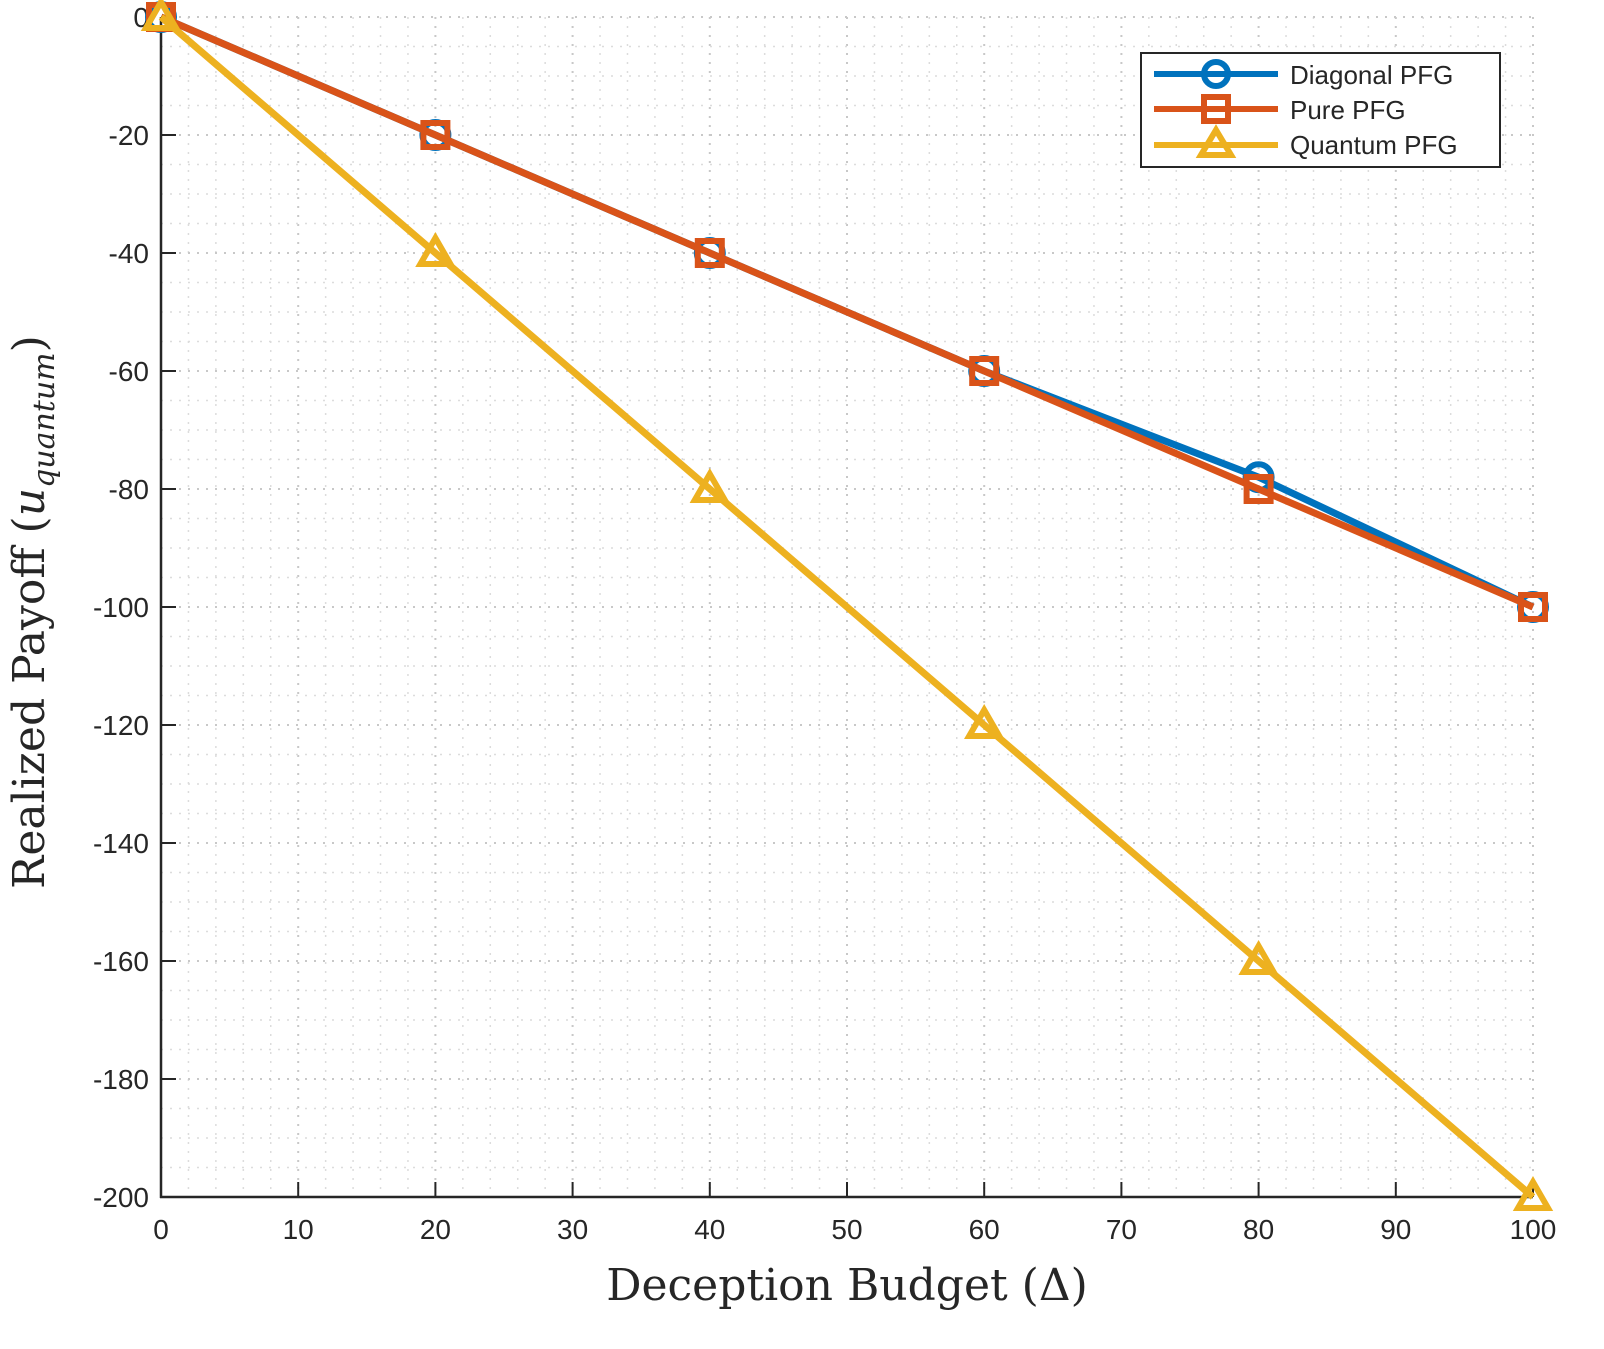  What do you see at coordinates (1371, 75) in the screenshot?
I see `legend-label-diagonal: Diagonal PFG` at bounding box center [1371, 75].